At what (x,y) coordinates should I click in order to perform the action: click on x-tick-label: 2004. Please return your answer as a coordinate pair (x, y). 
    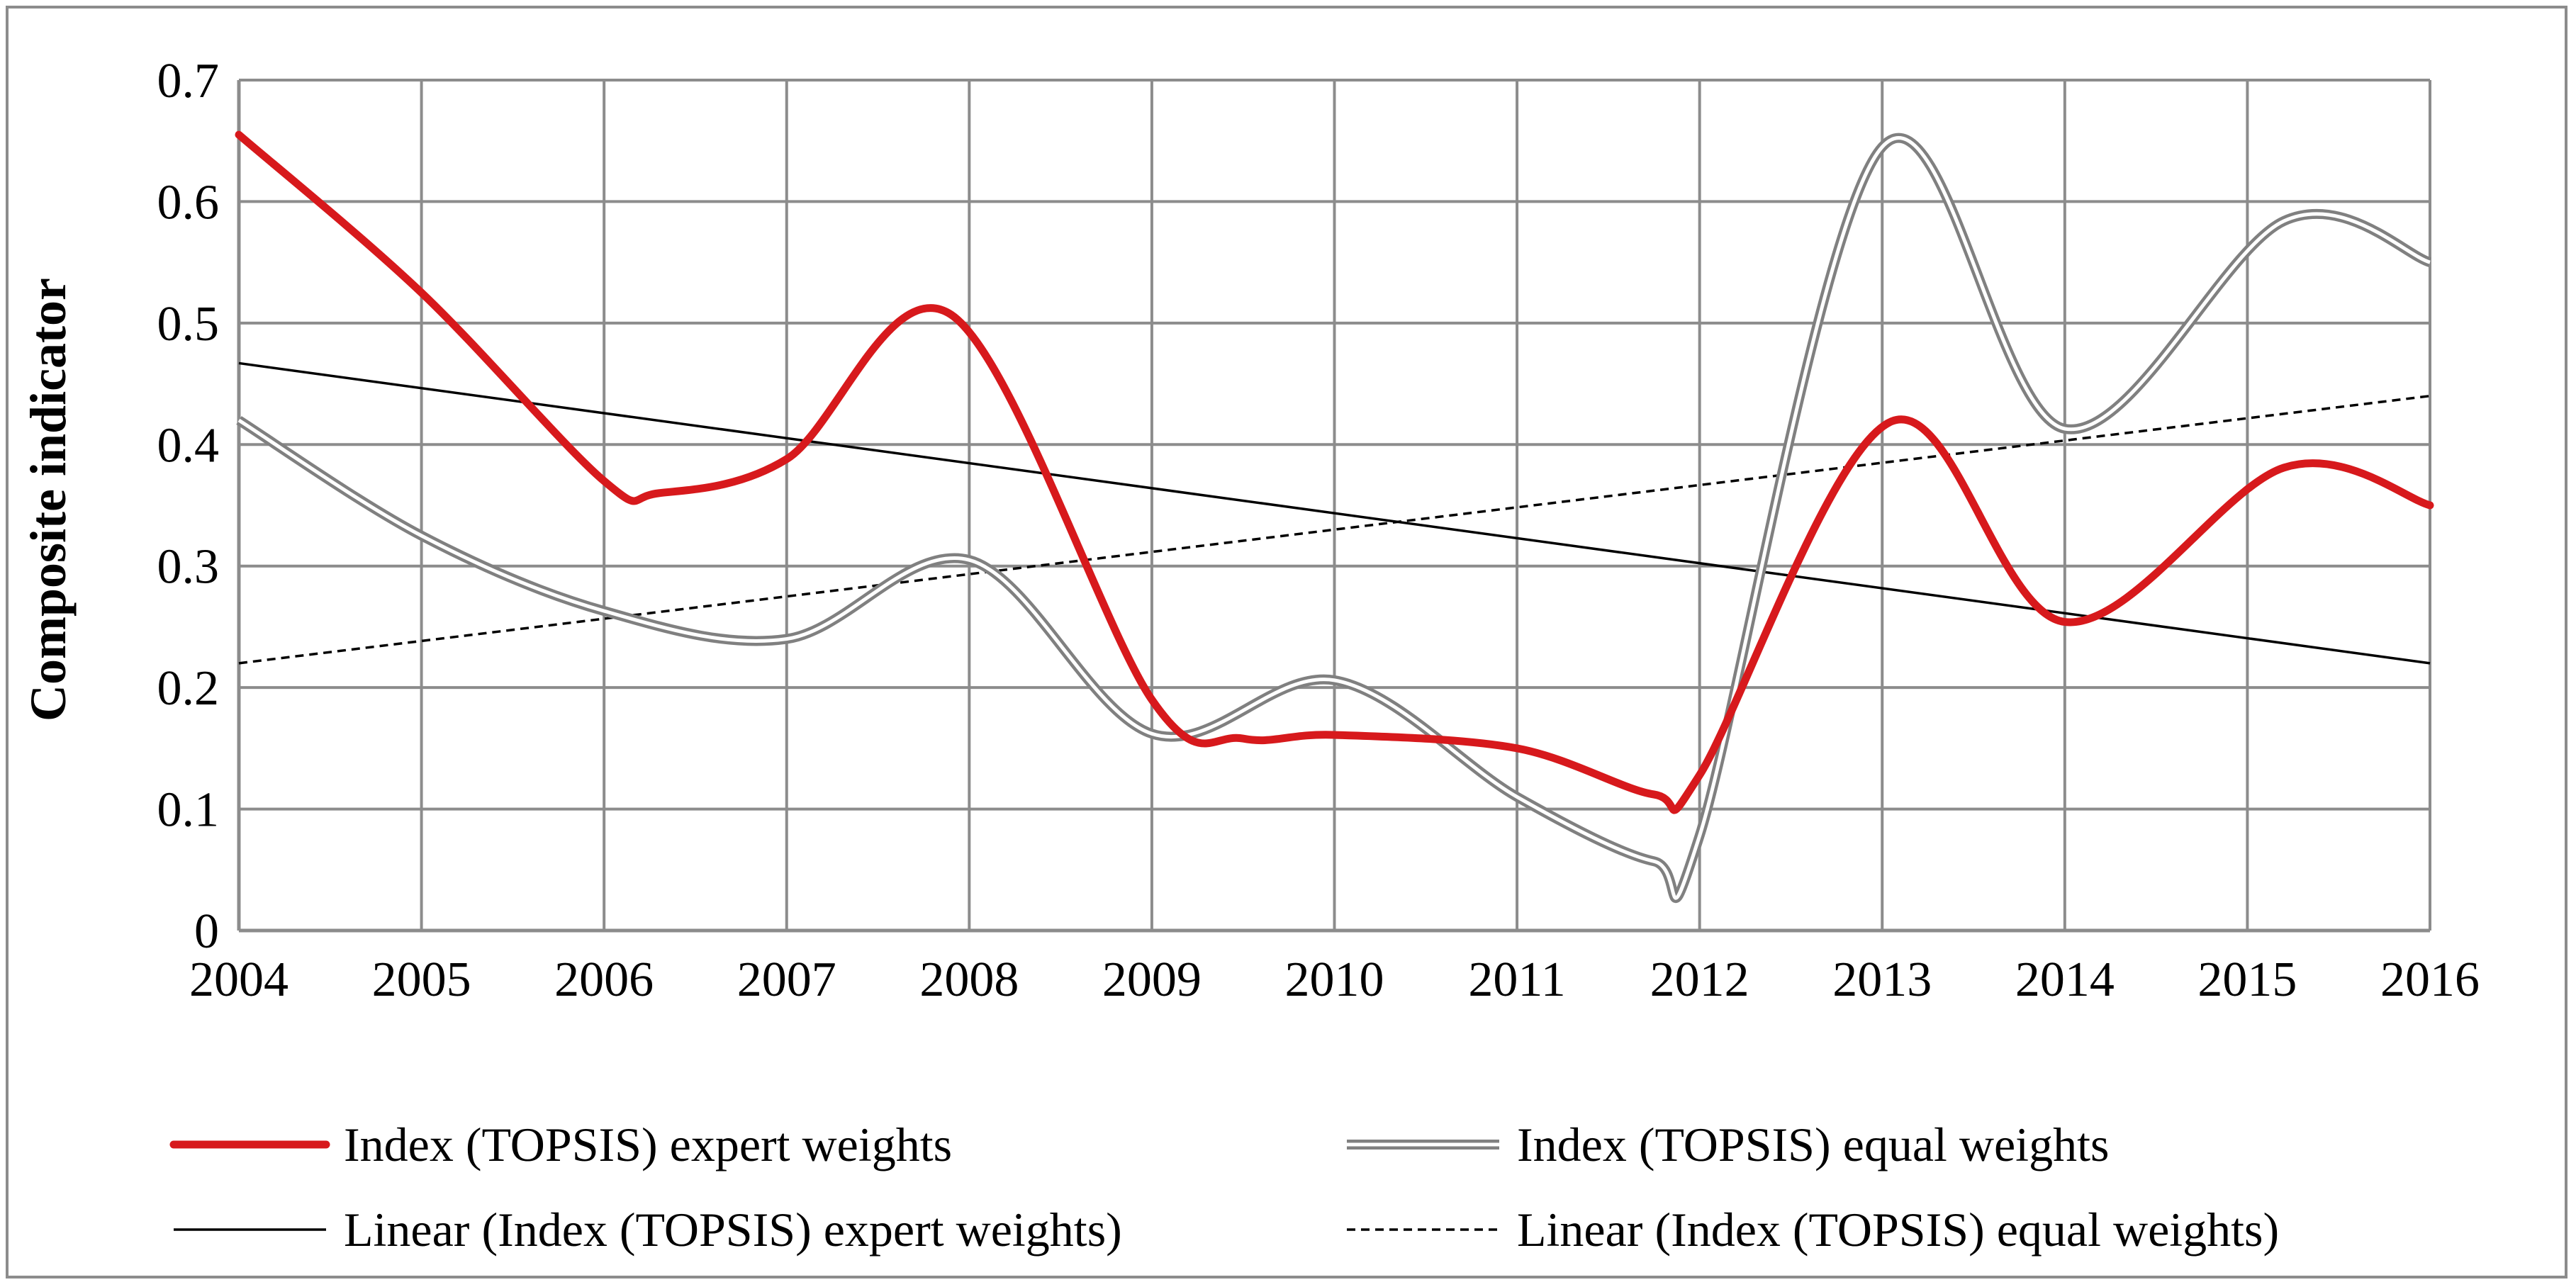
    Looking at the image, I should click on (239, 979).